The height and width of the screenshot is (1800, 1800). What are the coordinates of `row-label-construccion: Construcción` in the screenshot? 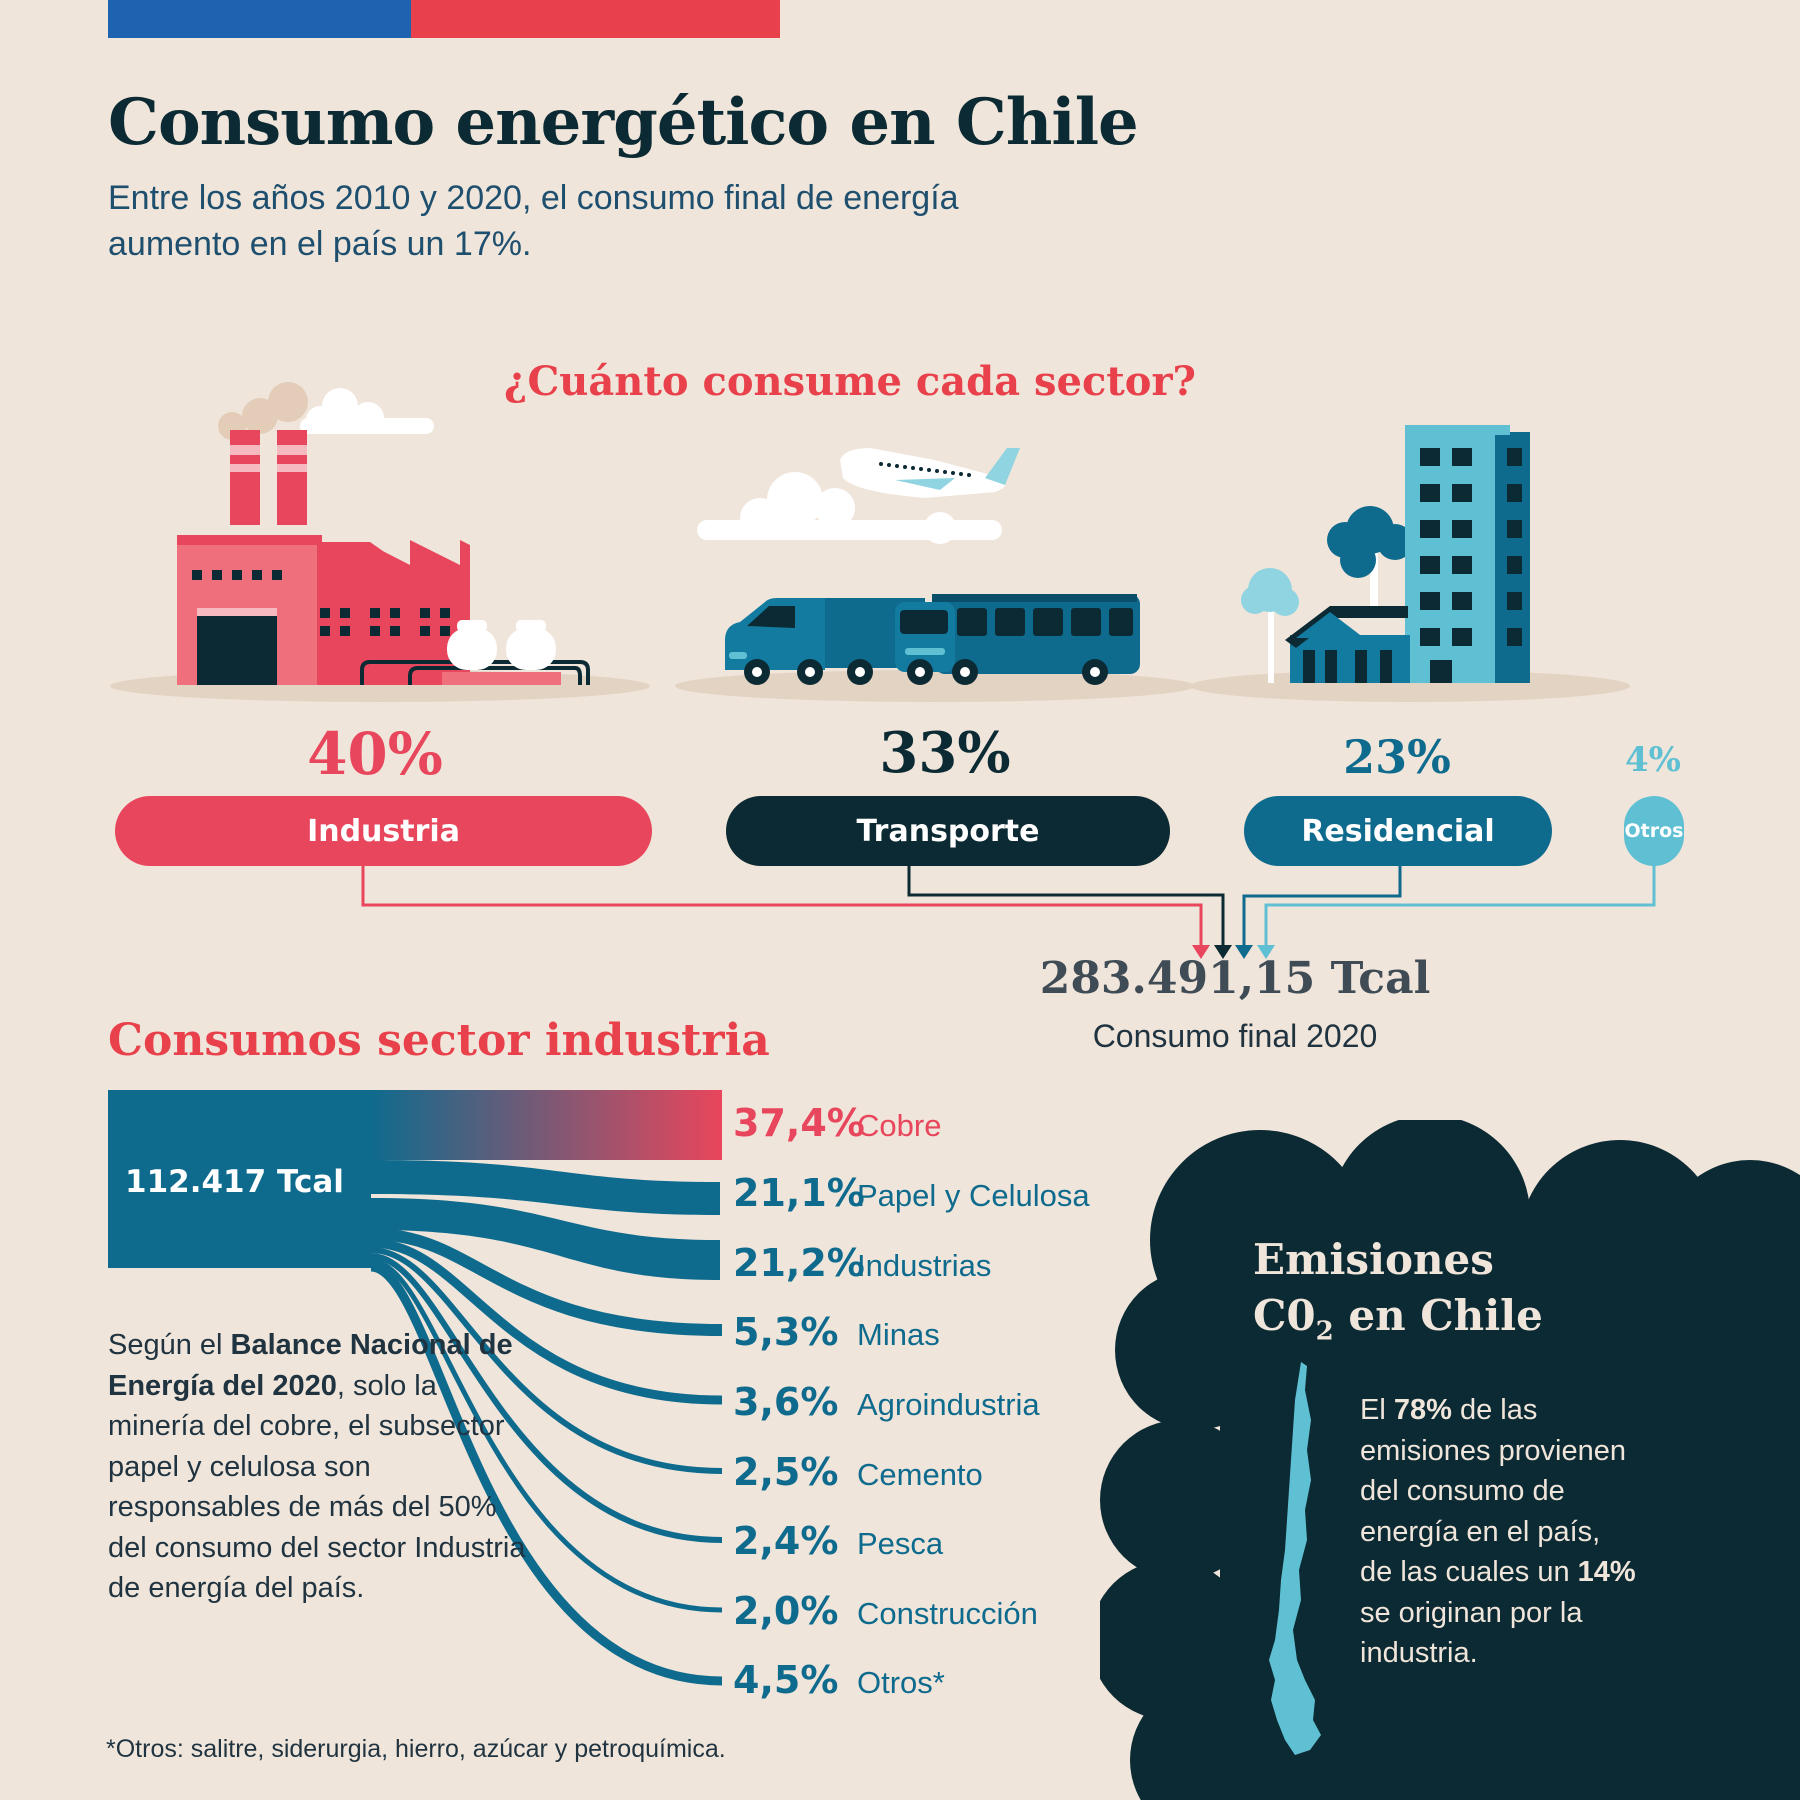 It's located at (947, 1613).